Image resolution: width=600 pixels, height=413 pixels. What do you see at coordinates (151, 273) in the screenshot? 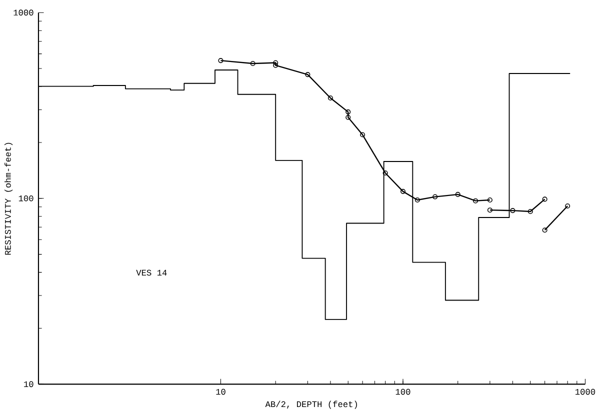
I see `annotation: VES 14` at bounding box center [151, 273].